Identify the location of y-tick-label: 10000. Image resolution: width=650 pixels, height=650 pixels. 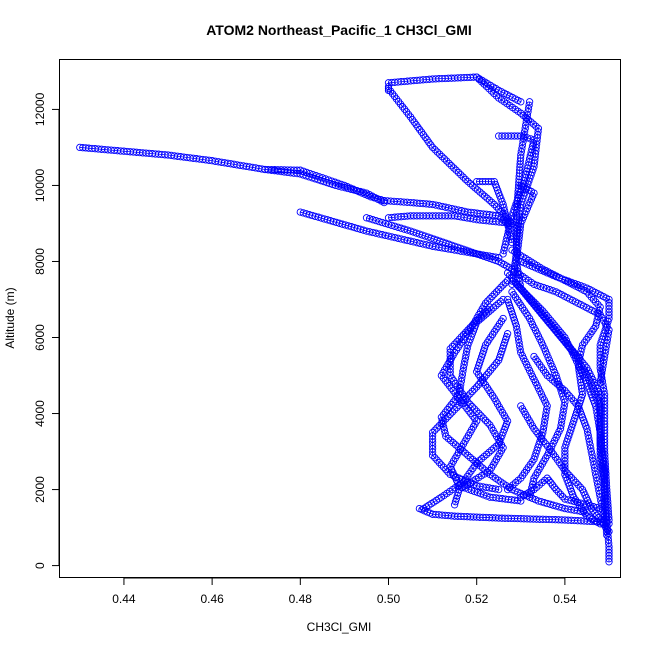
(40, 185).